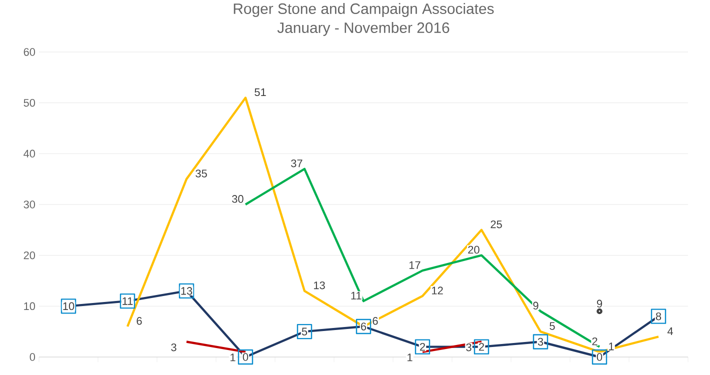  Describe the element at coordinates (30, 52) in the screenshot. I see `y-tick-label: 60` at that location.